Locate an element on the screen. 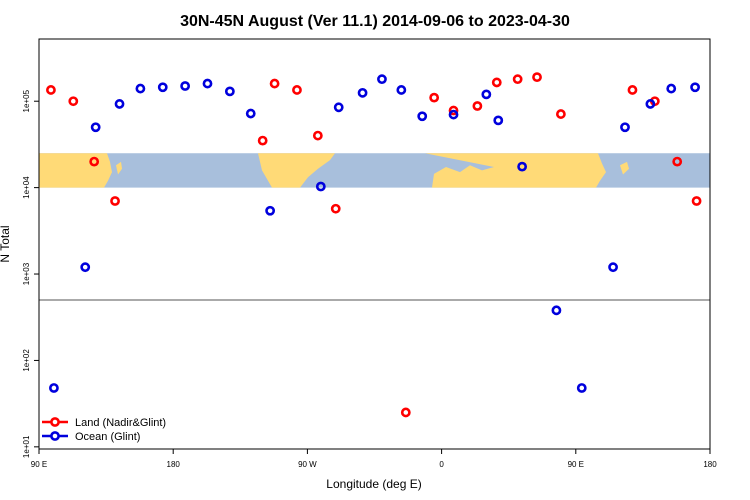 The width and height of the screenshot is (750, 500). legend: Land (Nadir&Glint) Ocean (Glint) is located at coordinates (104, 430).